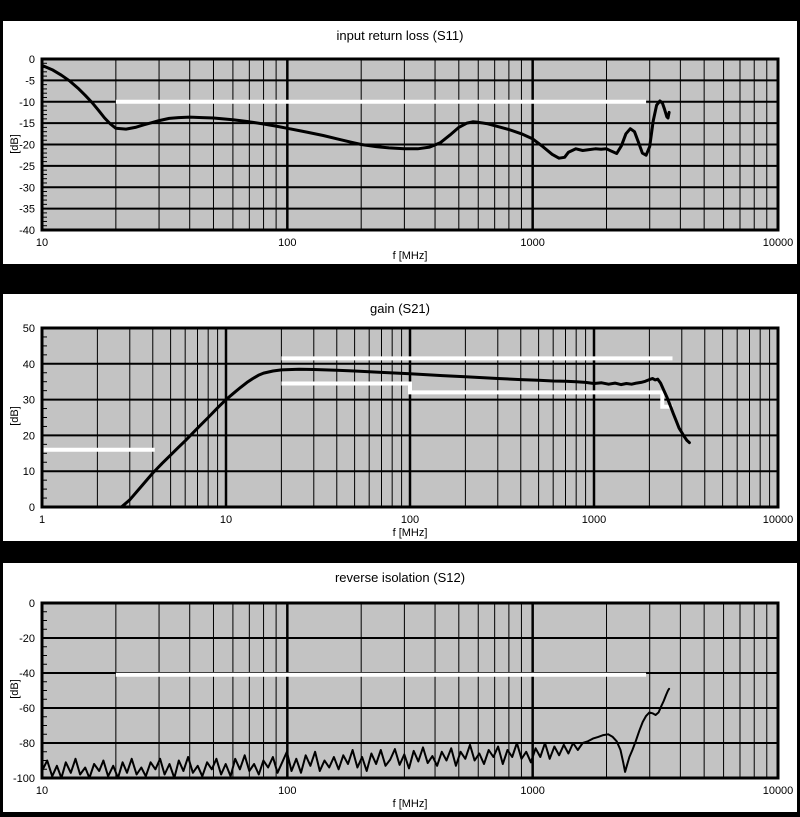 The image size is (800, 817). What do you see at coordinates (27, 124) in the screenshot?
I see `y-tick-label: -15` at bounding box center [27, 124].